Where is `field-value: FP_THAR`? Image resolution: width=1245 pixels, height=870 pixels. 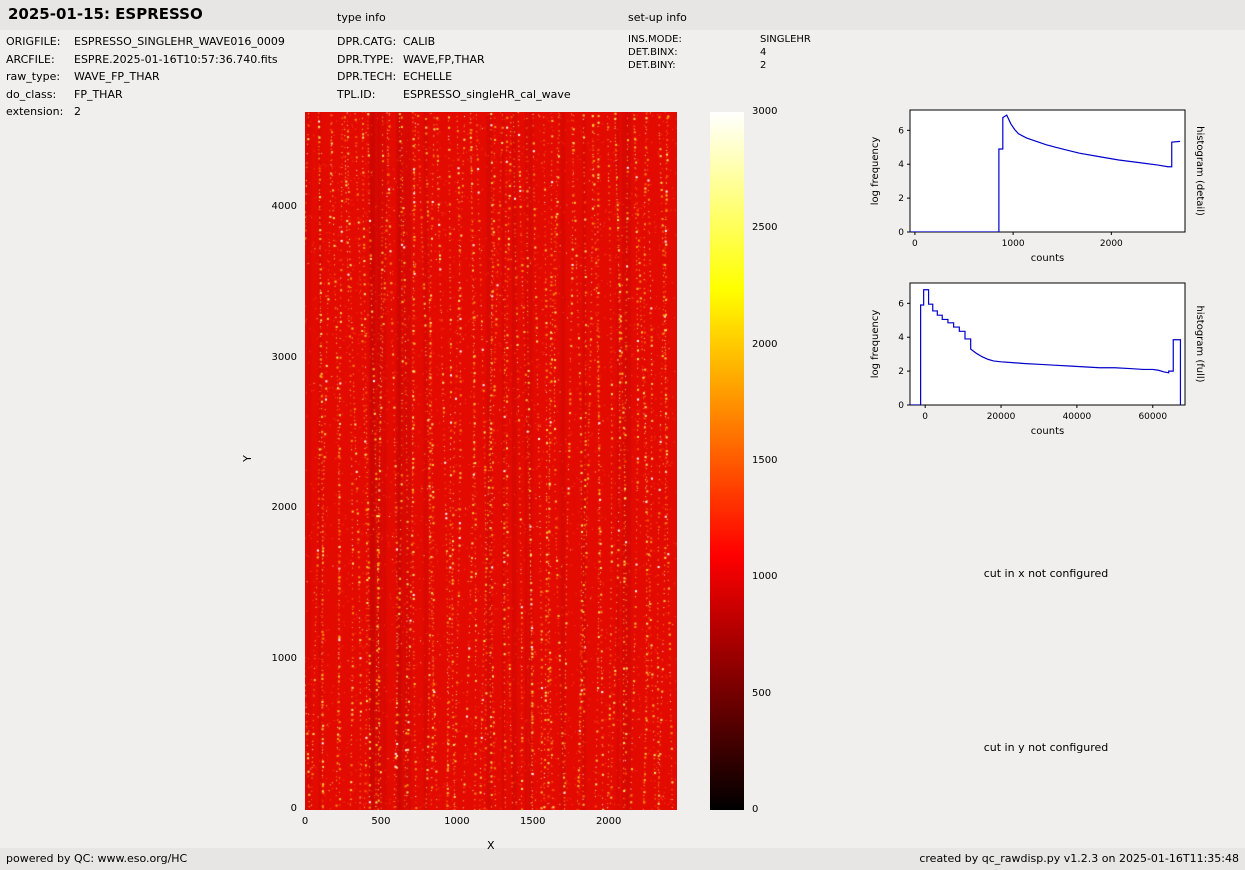
field-value: FP_THAR is located at coordinates (98, 94).